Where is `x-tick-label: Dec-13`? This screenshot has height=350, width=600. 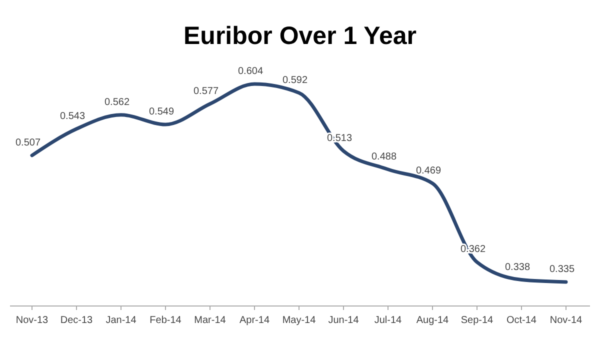
x-tick-label: Dec-13 is located at coordinates (77, 320).